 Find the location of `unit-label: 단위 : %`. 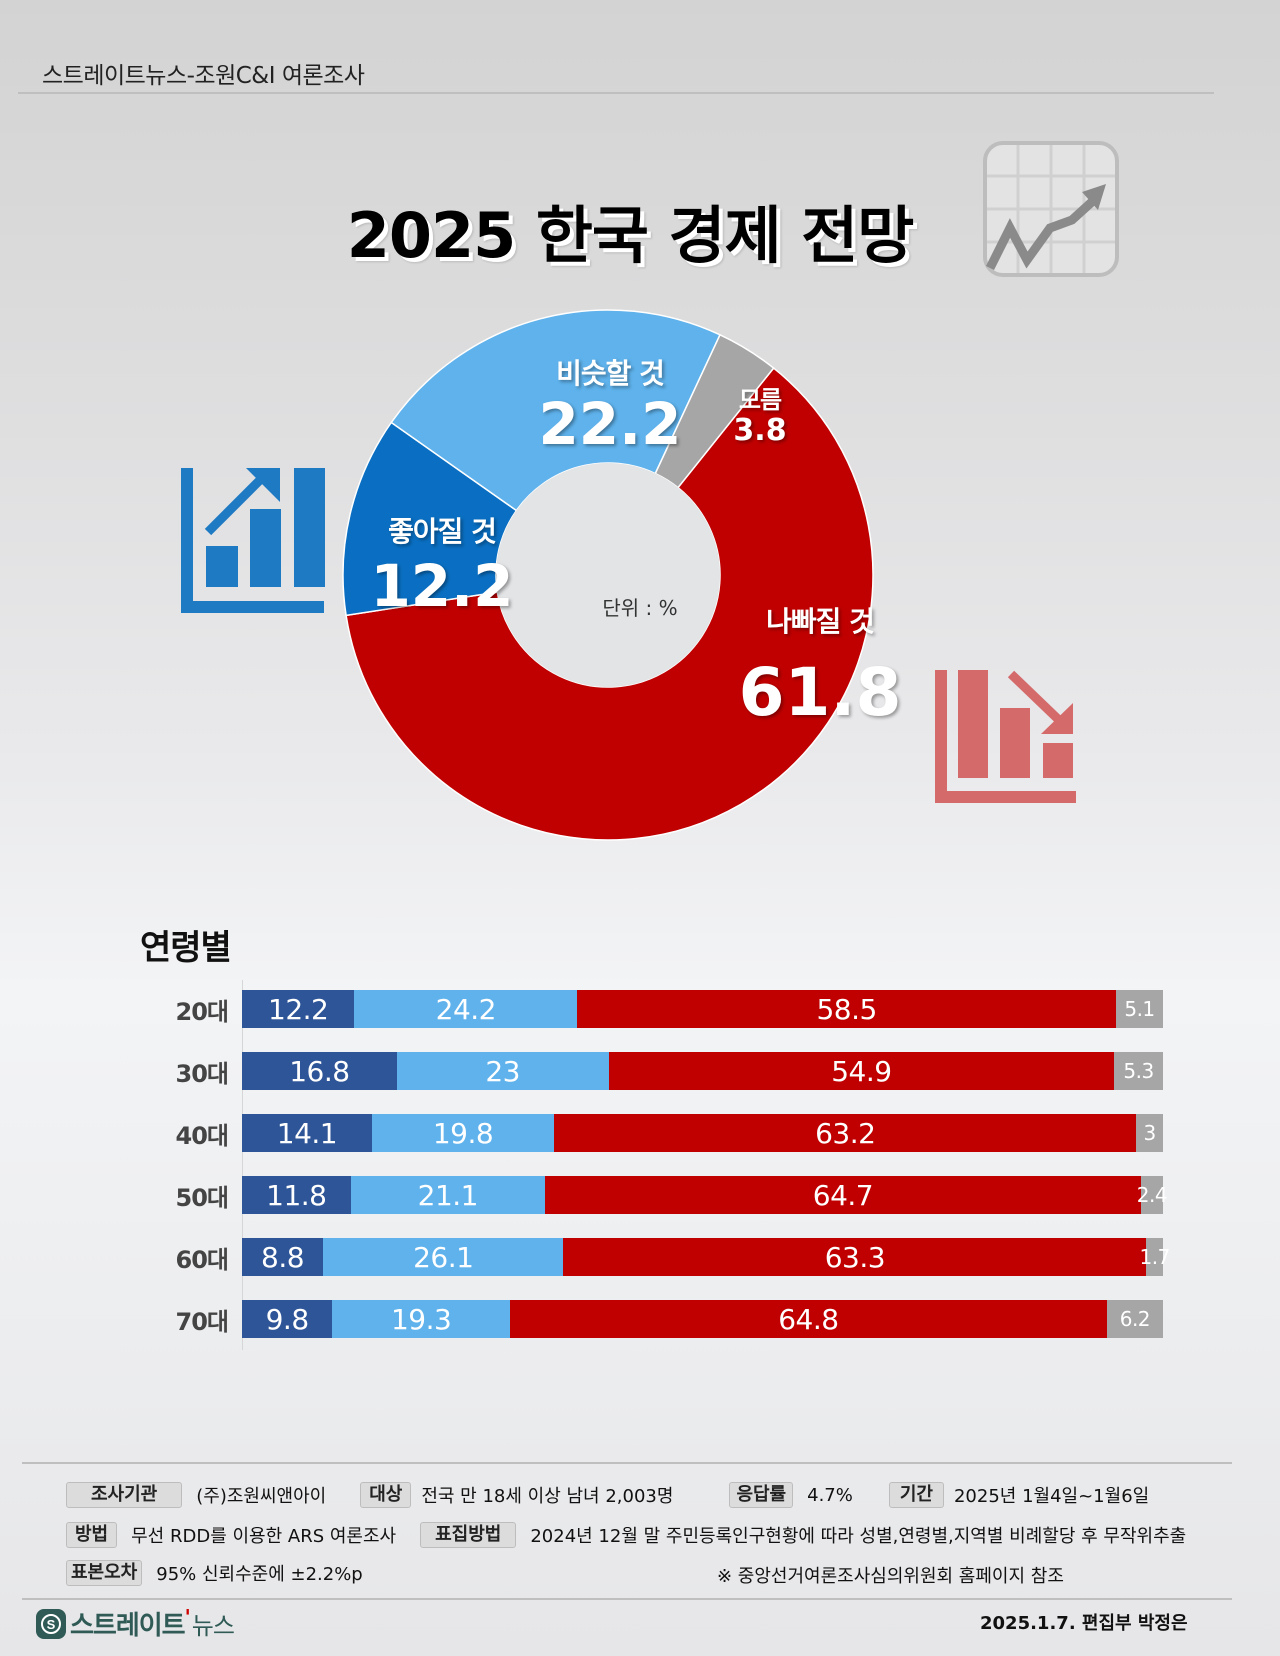

unit-label: 단위 : % is located at coordinates (640, 608).